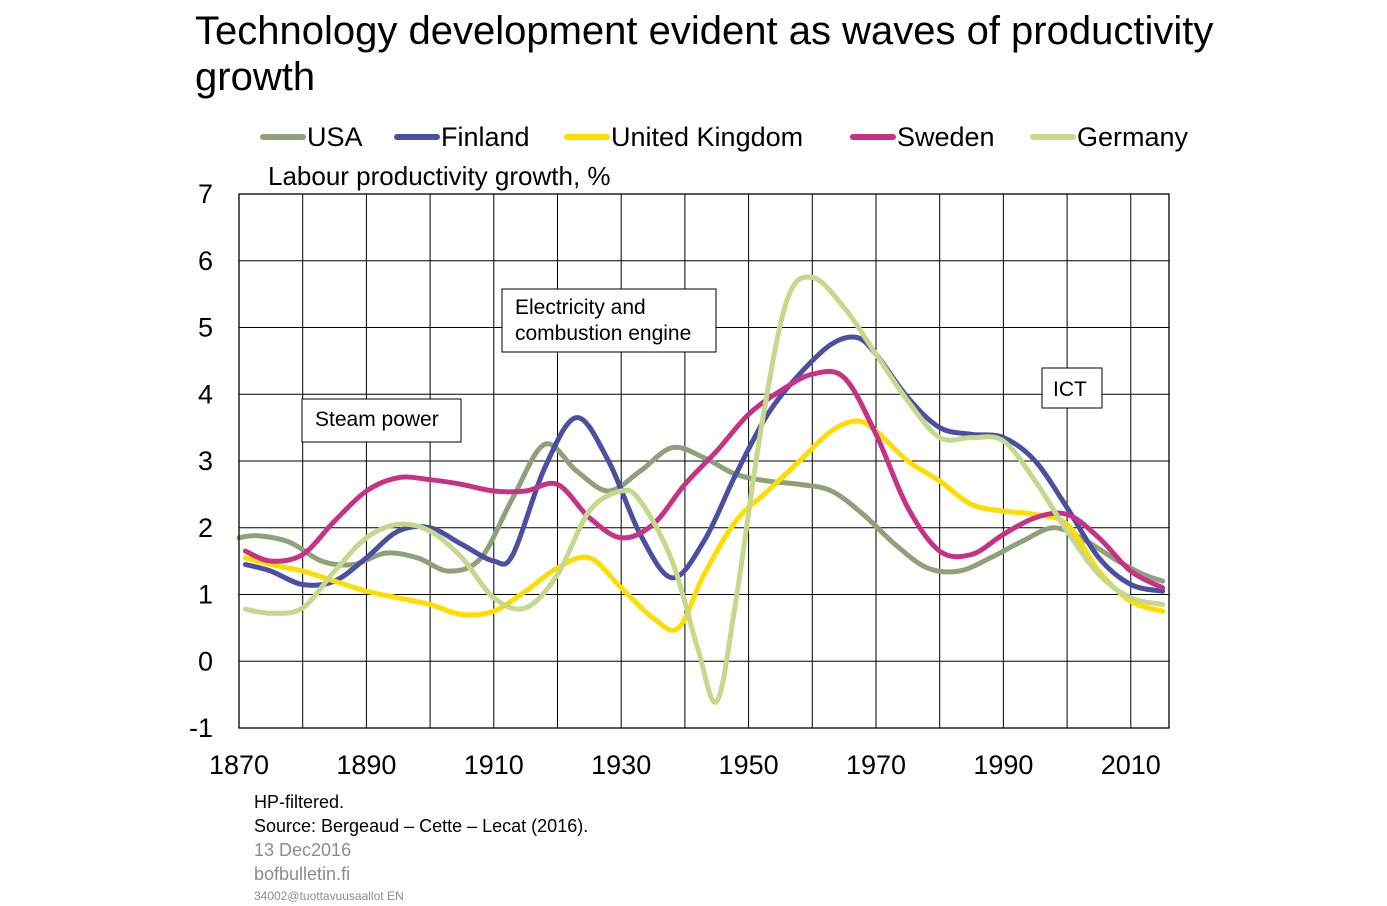 Image resolution: width=1387 pixels, height=906 pixels. I want to click on x-tick-label: 1870, so click(239, 765).